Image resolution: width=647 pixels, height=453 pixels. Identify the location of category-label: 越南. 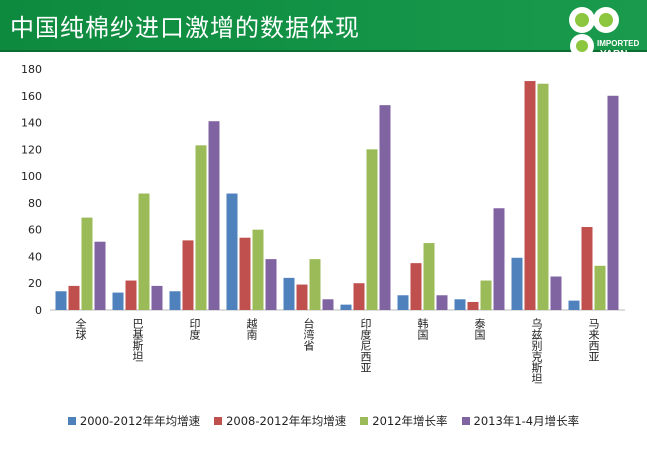
(251, 328).